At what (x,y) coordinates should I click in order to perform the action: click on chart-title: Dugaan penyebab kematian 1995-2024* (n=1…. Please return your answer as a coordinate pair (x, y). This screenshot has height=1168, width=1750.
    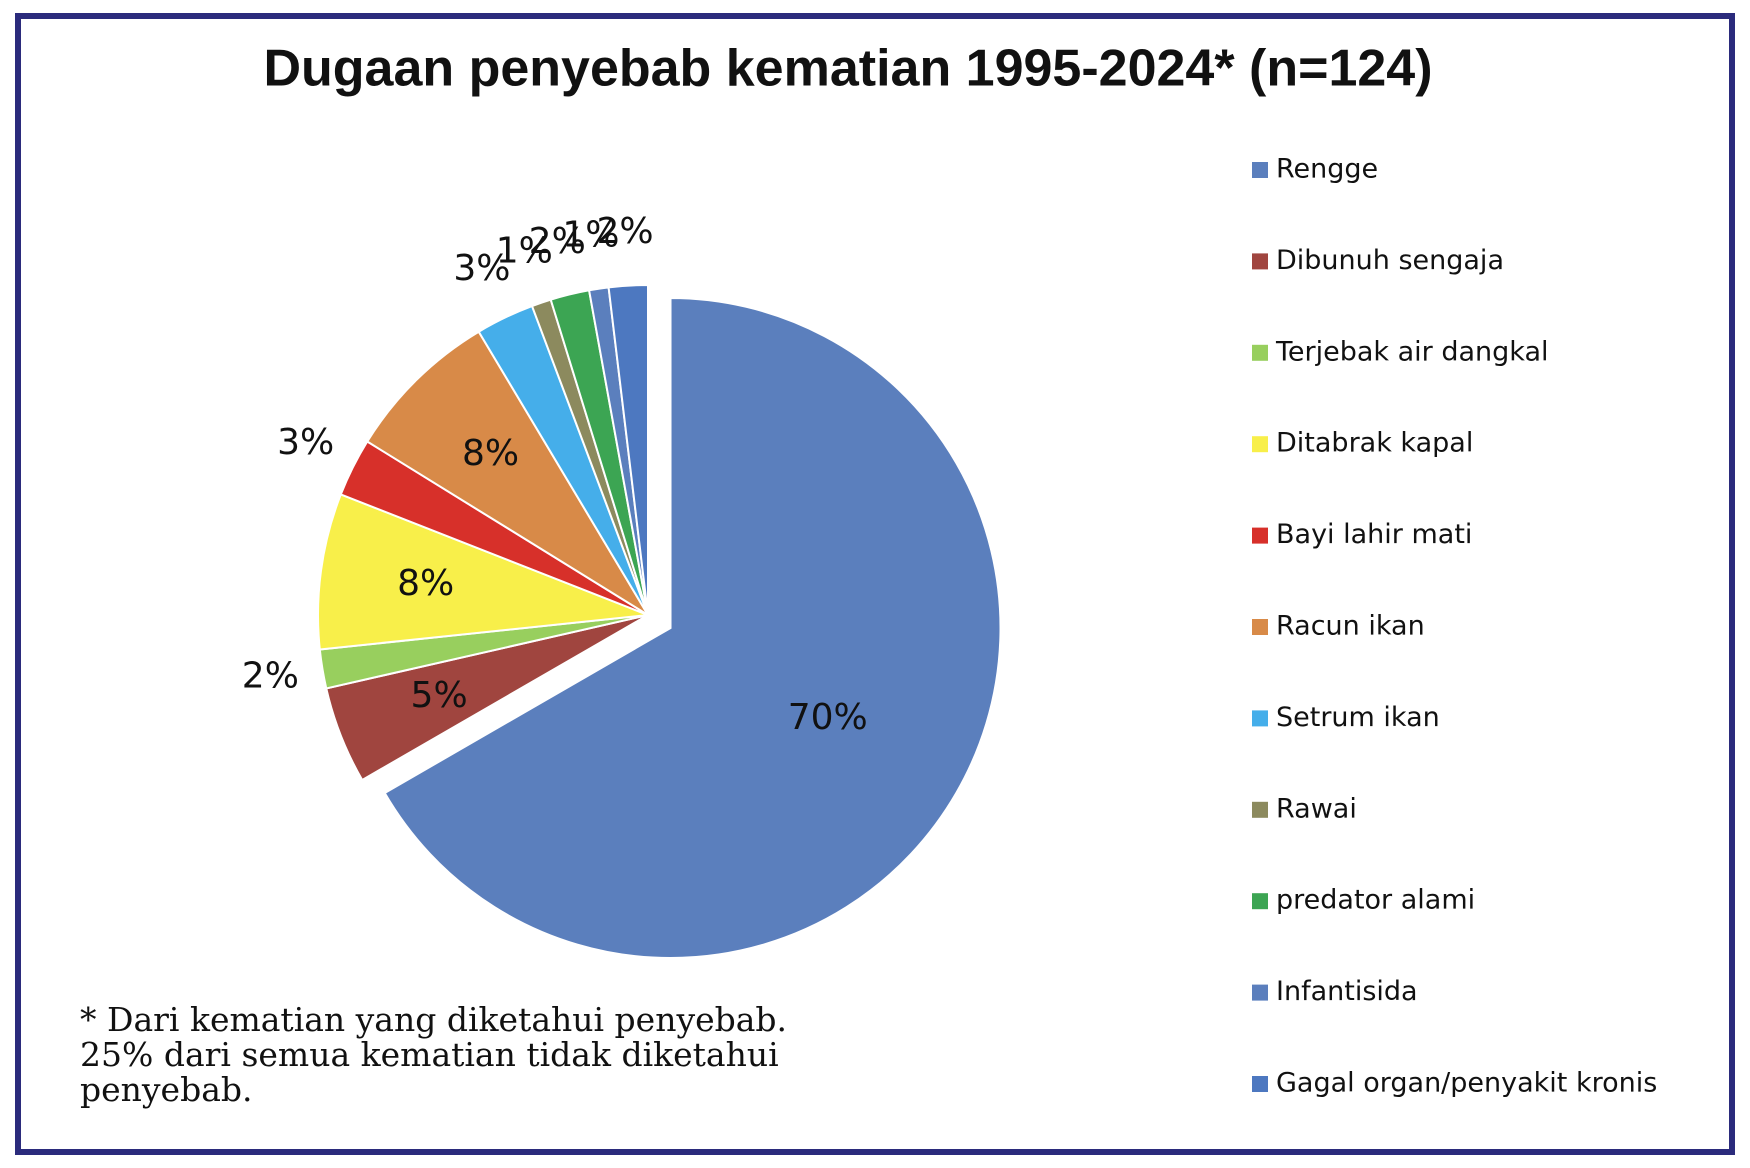
    Looking at the image, I should click on (847, 69).